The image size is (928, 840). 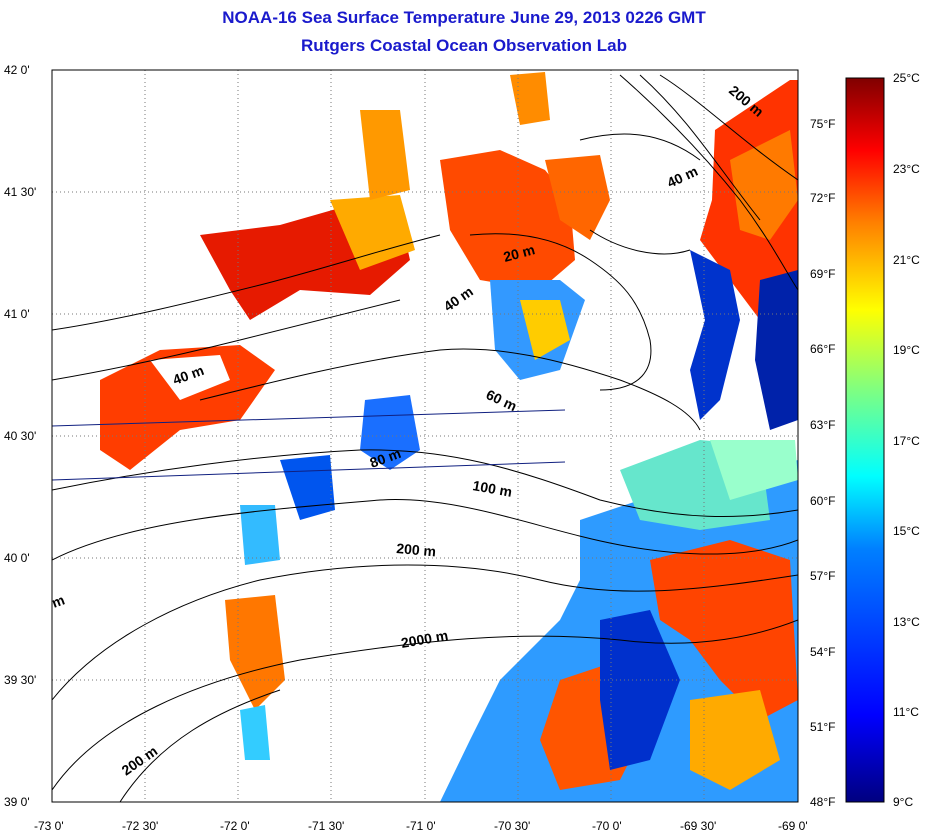 I want to click on lon-label: -71 0', so click(x=421, y=826).